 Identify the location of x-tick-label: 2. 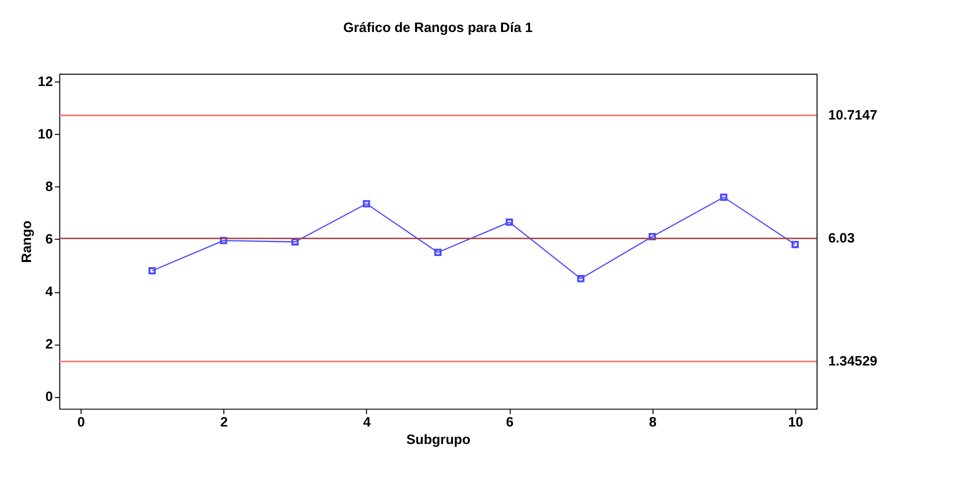
(224, 422).